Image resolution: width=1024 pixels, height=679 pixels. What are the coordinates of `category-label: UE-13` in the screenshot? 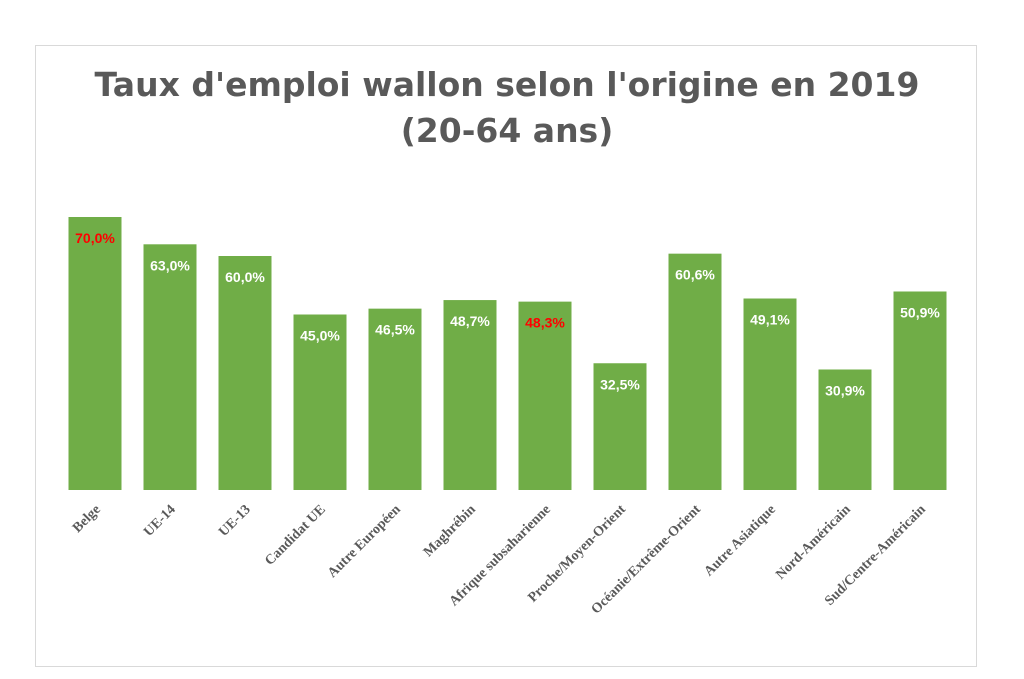 It's located at (235, 521).